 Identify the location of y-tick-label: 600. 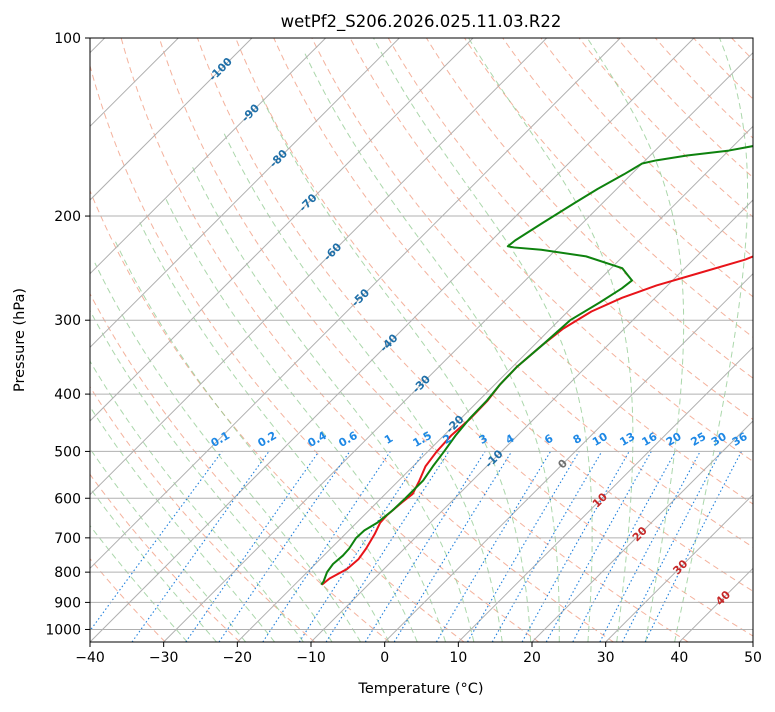
(67, 499).